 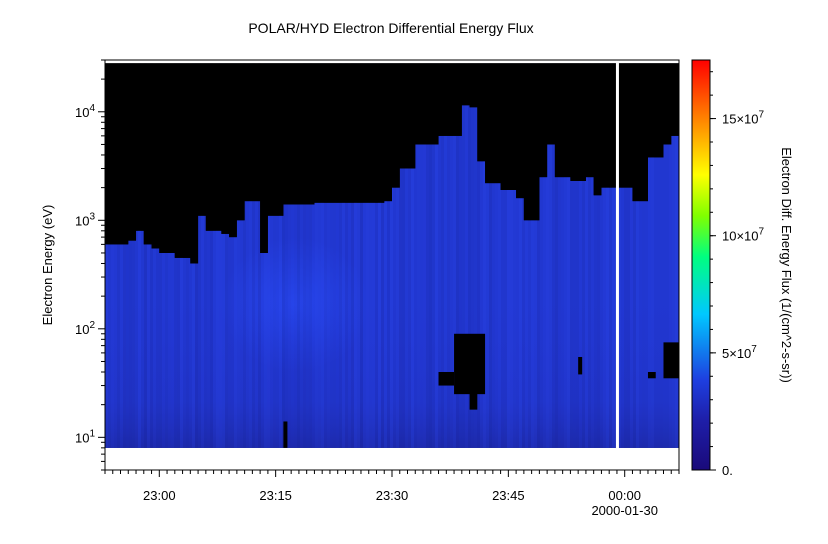 What do you see at coordinates (624, 495) in the screenshot?
I see `x-tick-label: 00:00` at bounding box center [624, 495].